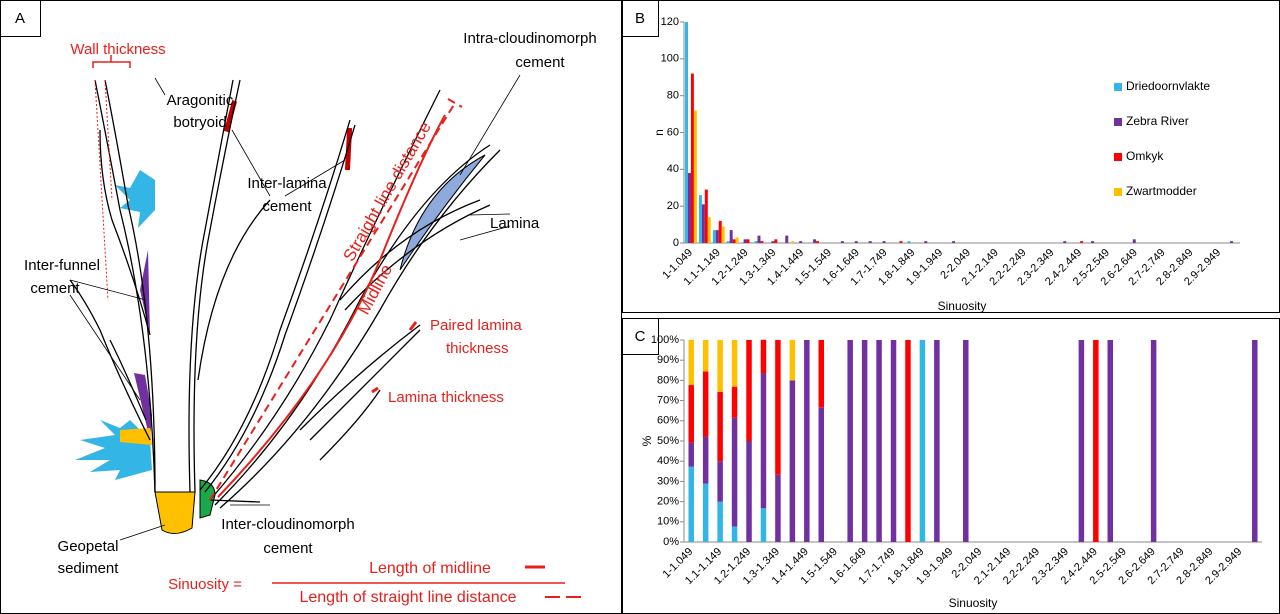 Image resolution: width=1280 pixels, height=614 pixels. What do you see at coordinates (446, 397) in the screenshot?
I see `label: Lamina thickness` at bounding box center [446, 397].